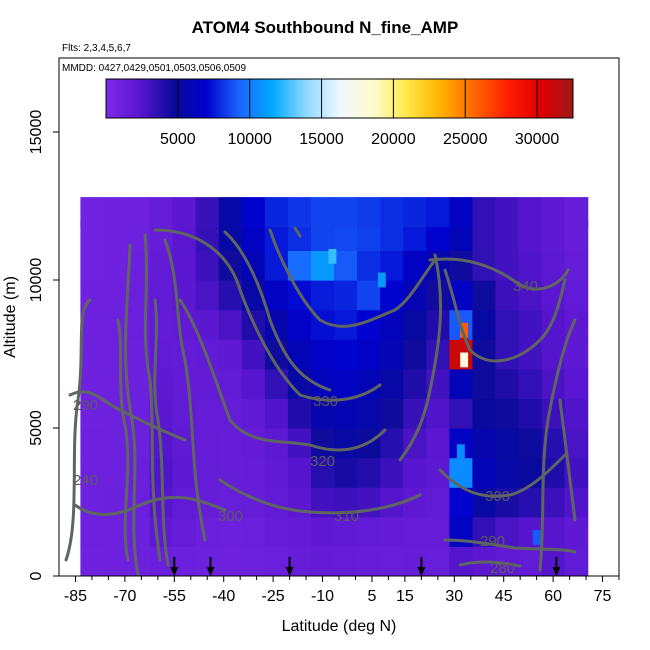 This screenshot has width=650, height=650. I want to click on colorbar-gradient, so click(339, 98).